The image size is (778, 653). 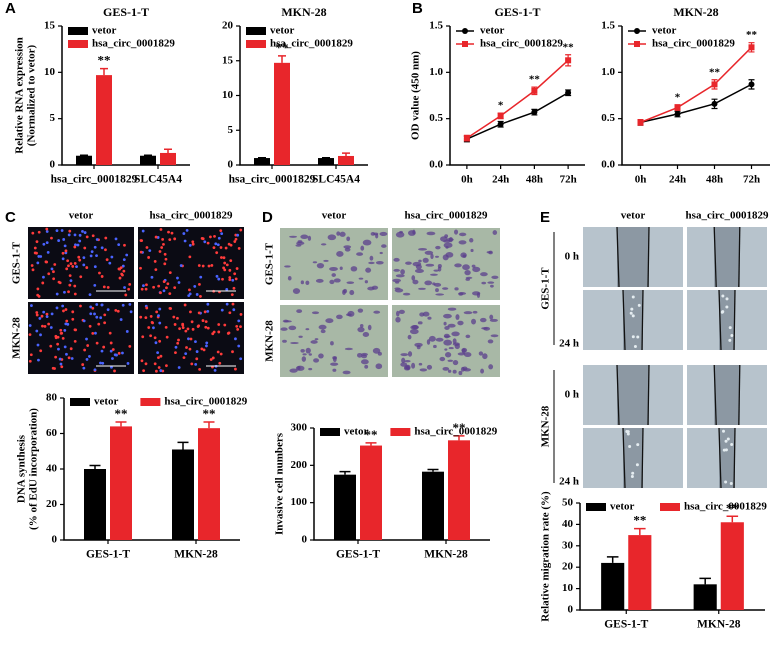 I want to click on panel-label: E, so click(x=545, y=217).